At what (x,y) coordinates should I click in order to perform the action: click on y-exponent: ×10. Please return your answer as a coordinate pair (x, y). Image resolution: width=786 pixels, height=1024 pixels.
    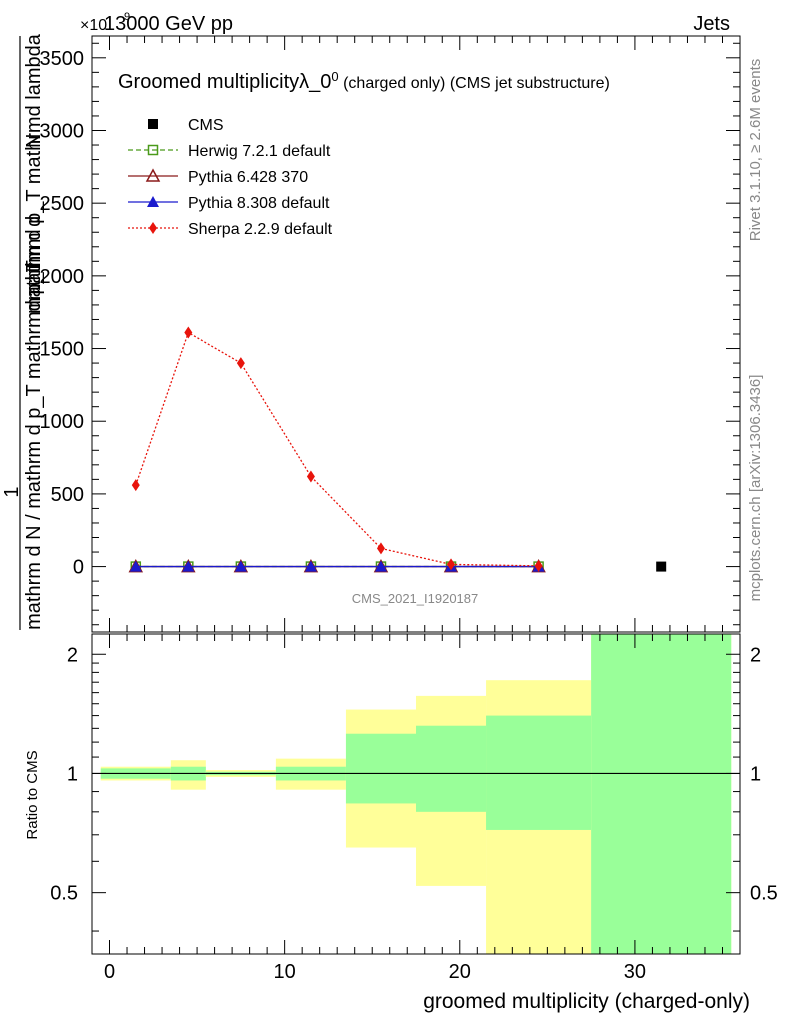
    Looking at the image, I should click on (93, 25).